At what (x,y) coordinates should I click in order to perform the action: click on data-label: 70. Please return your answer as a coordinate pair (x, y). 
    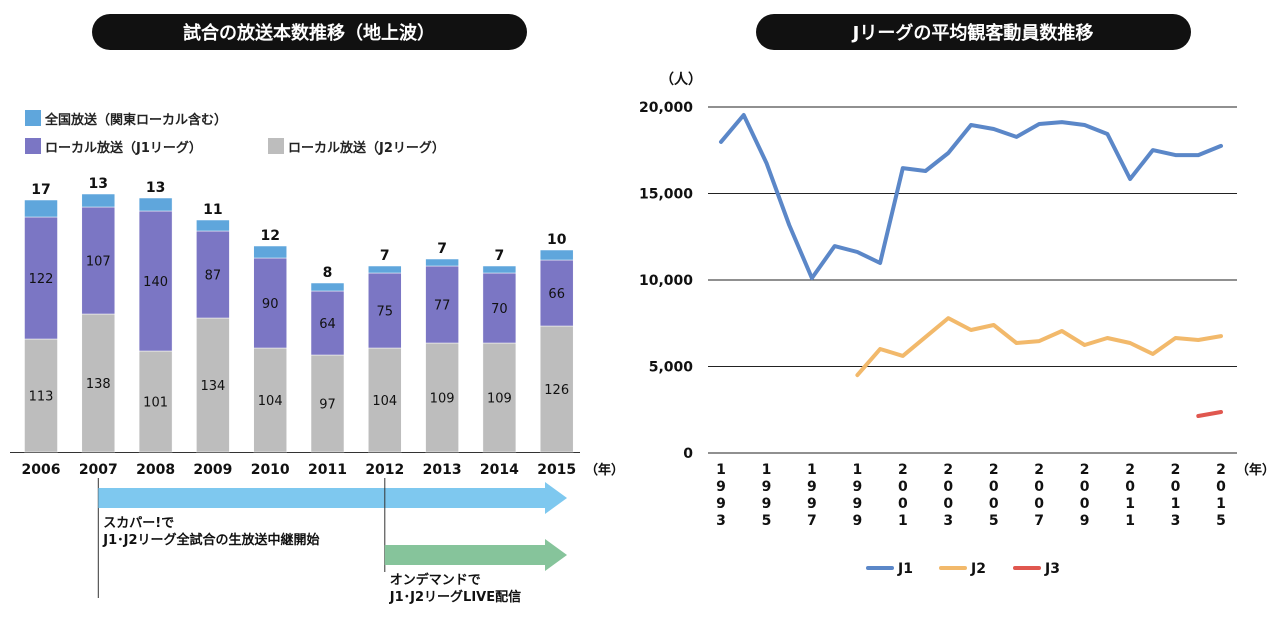
    Looking at the image, I should click on (499, 309).